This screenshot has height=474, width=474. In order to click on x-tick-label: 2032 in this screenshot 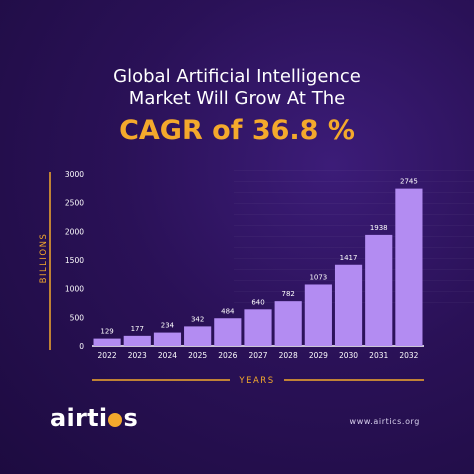, I will do `click(408, 355)`.